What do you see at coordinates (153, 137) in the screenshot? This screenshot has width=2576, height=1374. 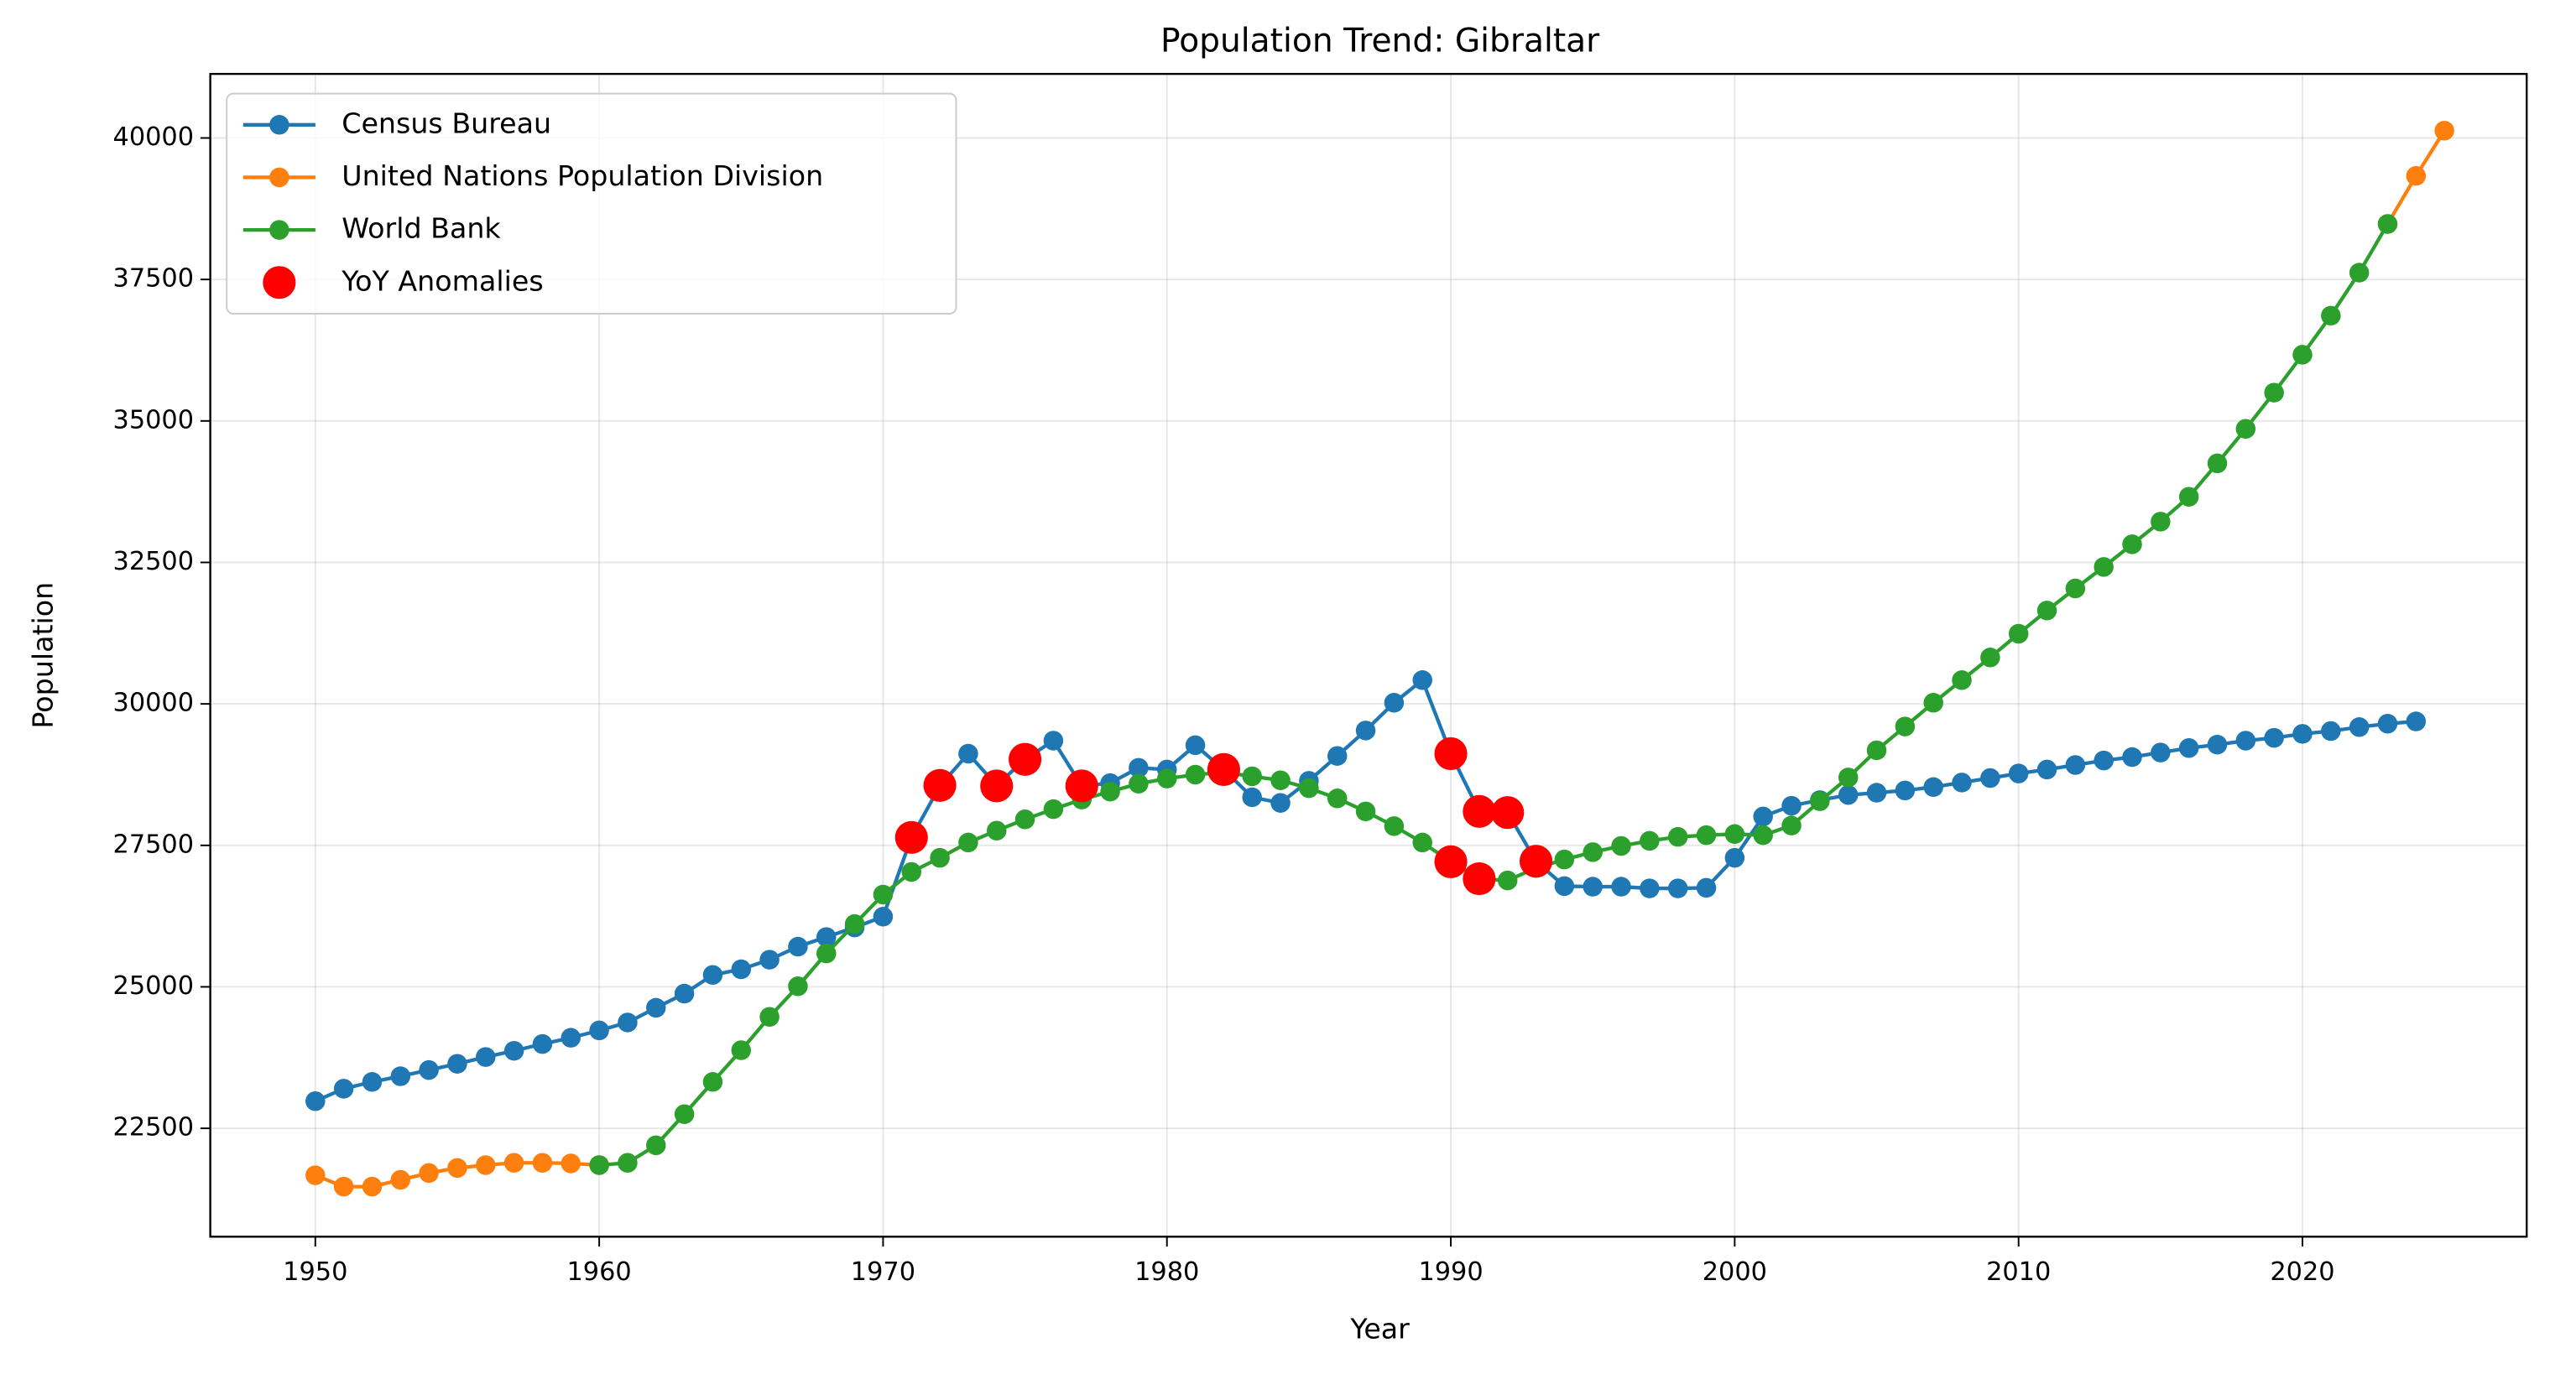 I see `y-tick-label: 40000` at bounding box center [153, 137].